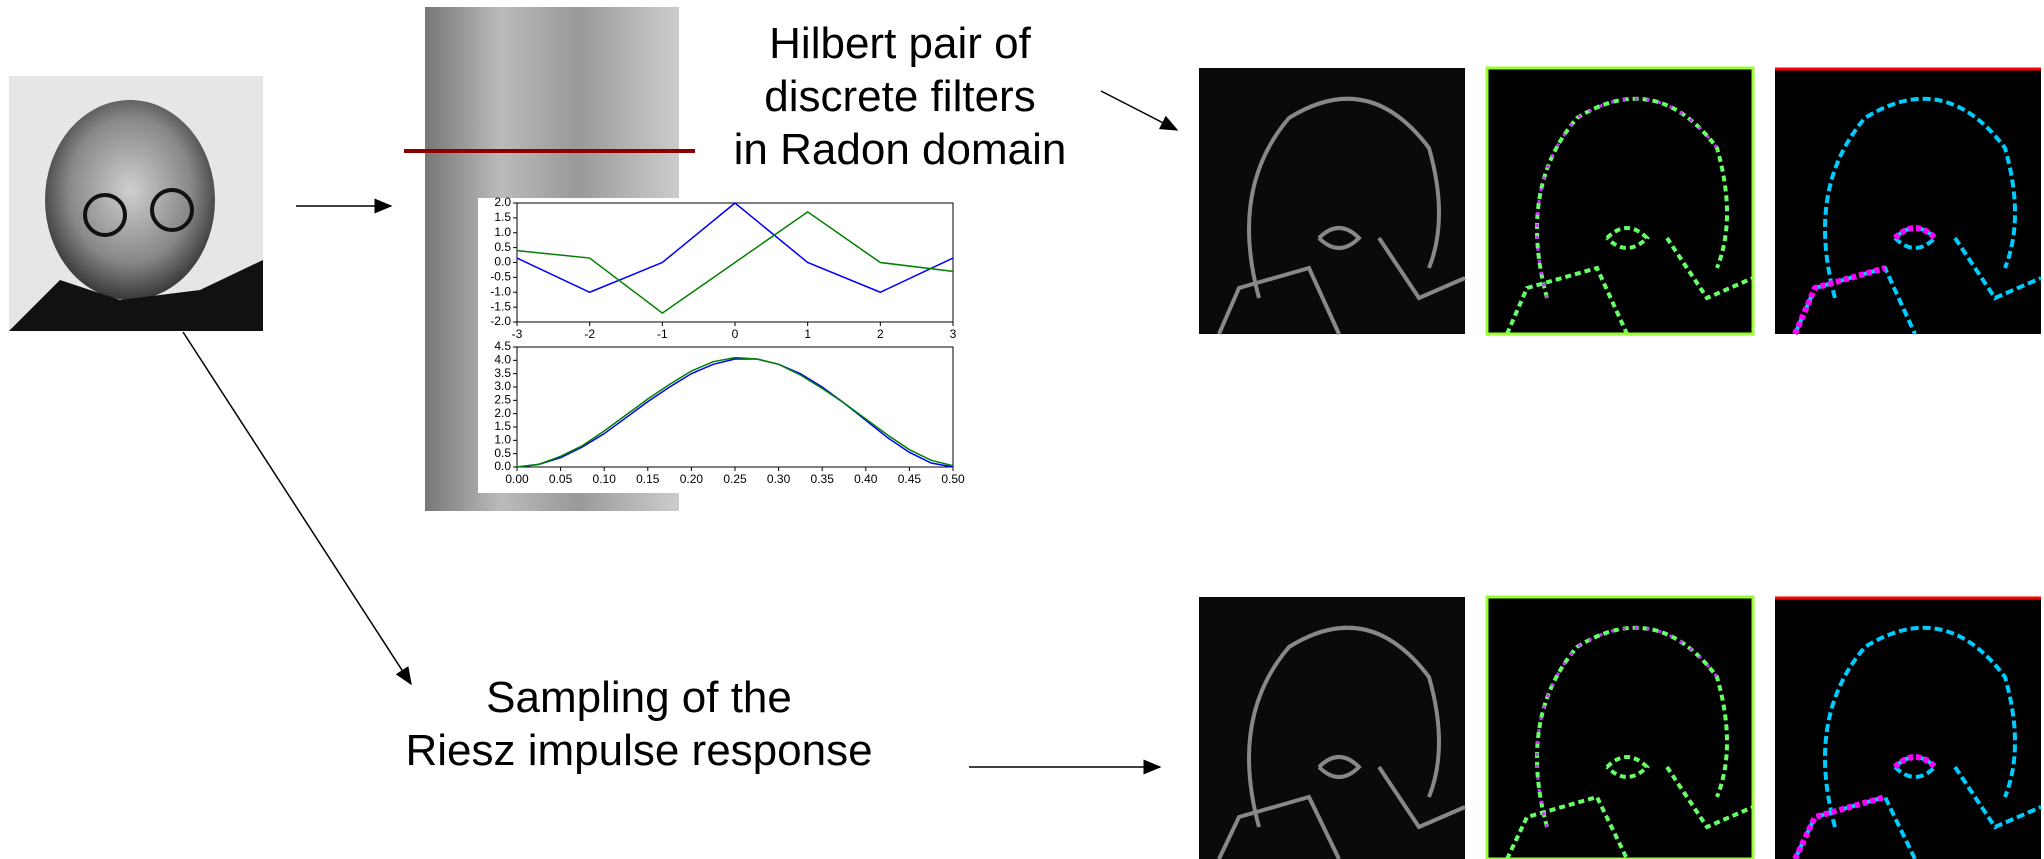 Image resolution: width=2044 pixels, height=859 pixels. I want to click on y-tick-label: 2.5, so click(502, 400).